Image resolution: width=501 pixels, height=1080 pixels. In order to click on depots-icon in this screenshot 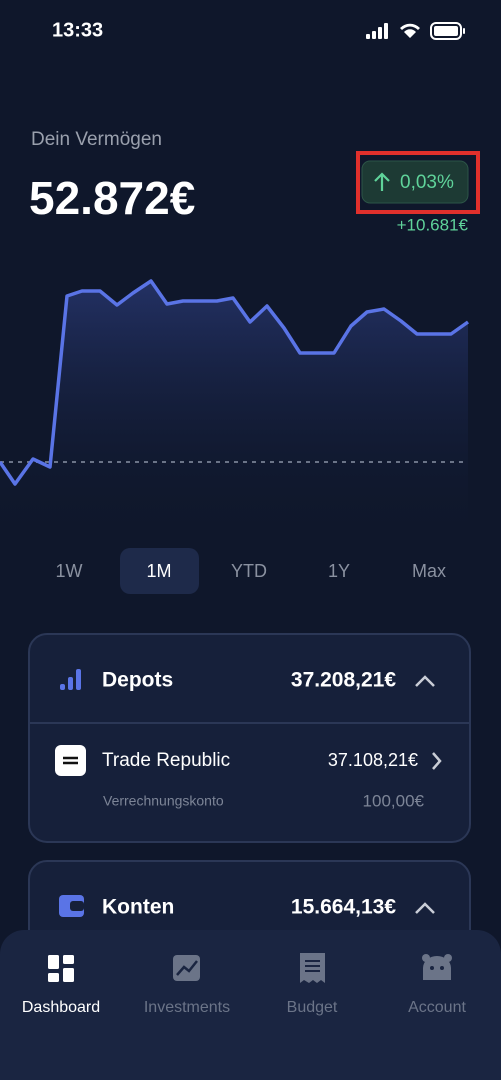, I will do `click(70, 679)`.